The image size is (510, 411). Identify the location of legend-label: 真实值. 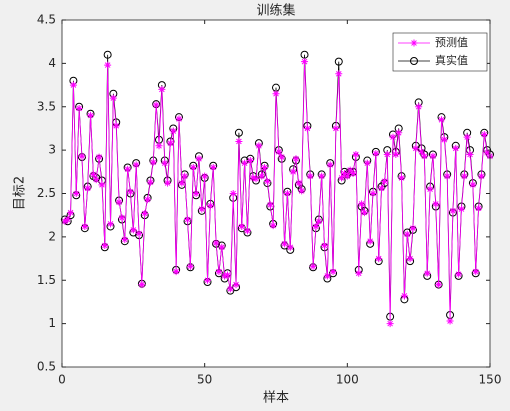
(451, 60).